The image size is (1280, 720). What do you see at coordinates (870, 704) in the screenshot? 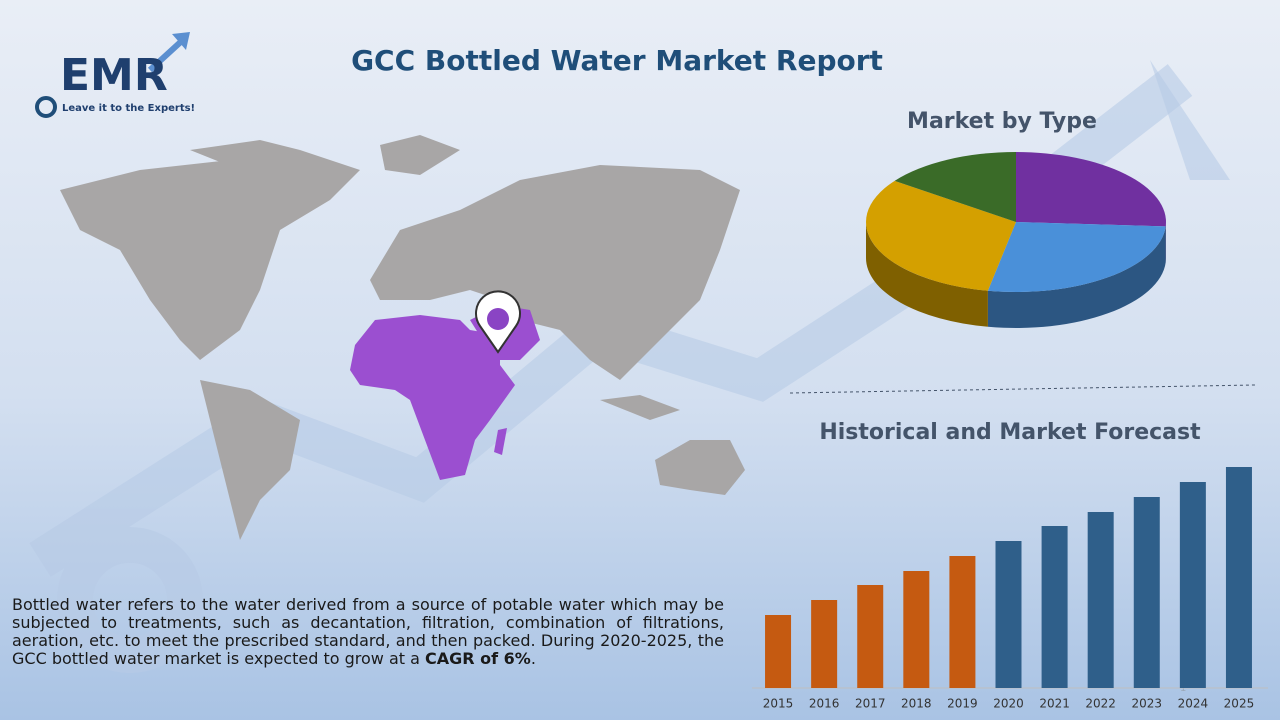
I see `x-tick-label: 2017` at bounding box center [870, 704].